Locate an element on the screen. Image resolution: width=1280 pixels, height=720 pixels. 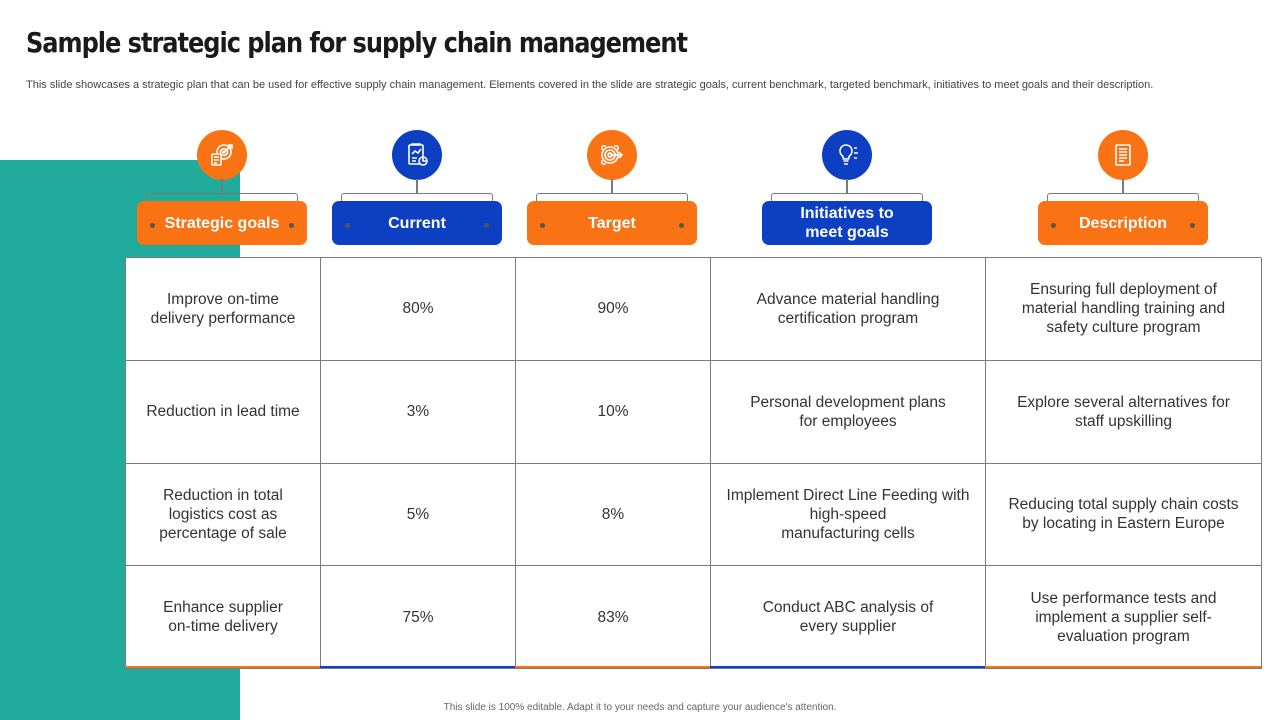
column-header-description: Description is located at coordinates (1123, 189).